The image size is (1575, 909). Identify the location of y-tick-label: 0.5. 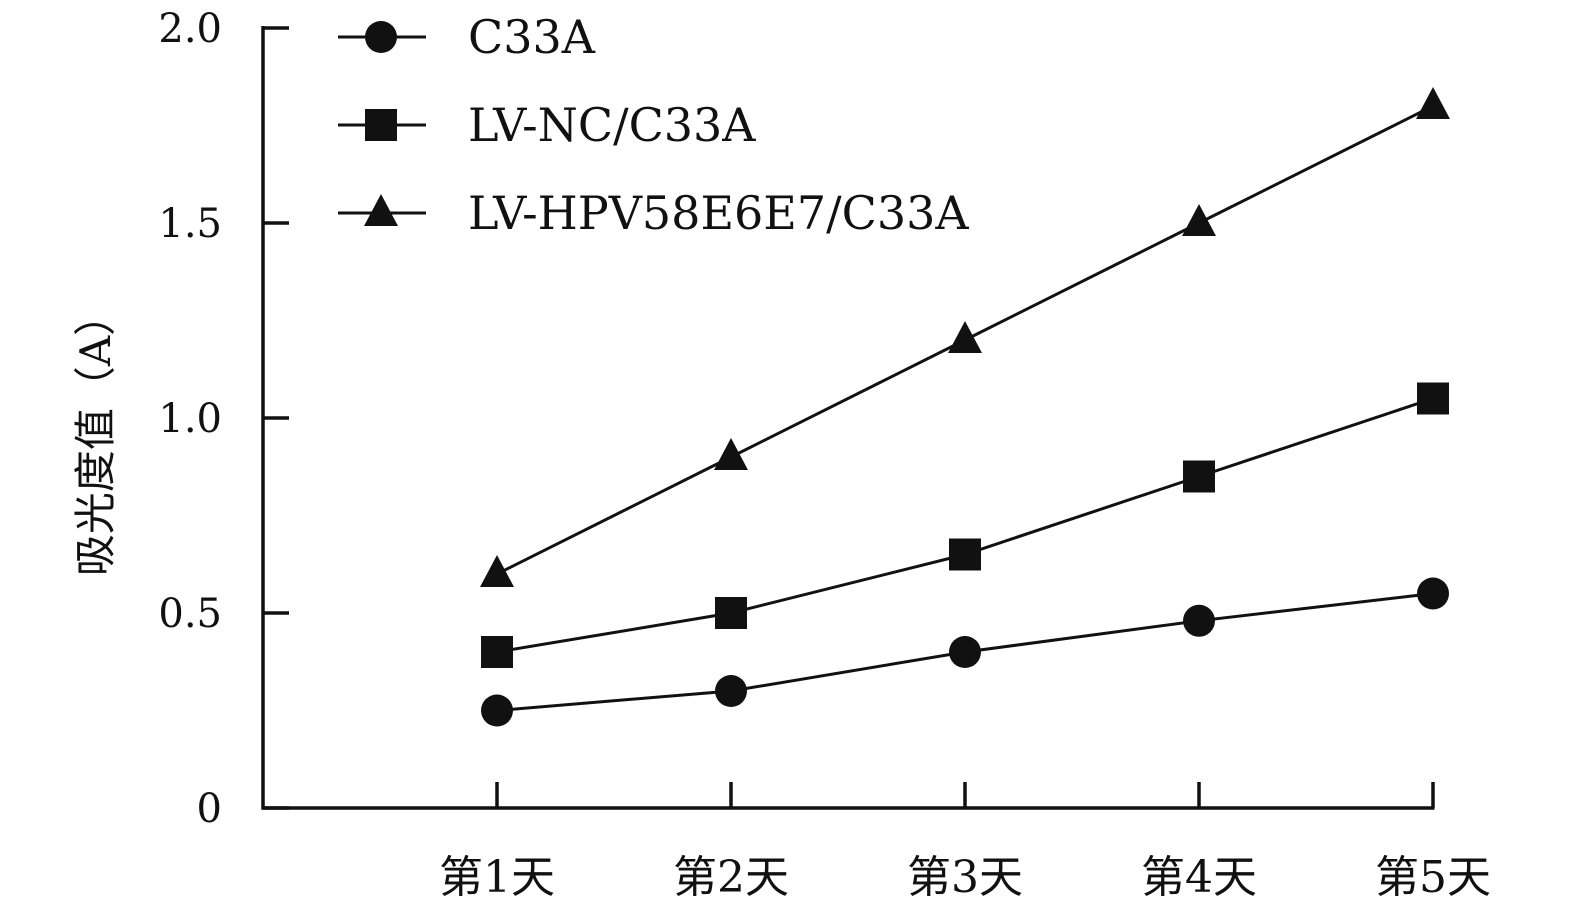
(190, 614).